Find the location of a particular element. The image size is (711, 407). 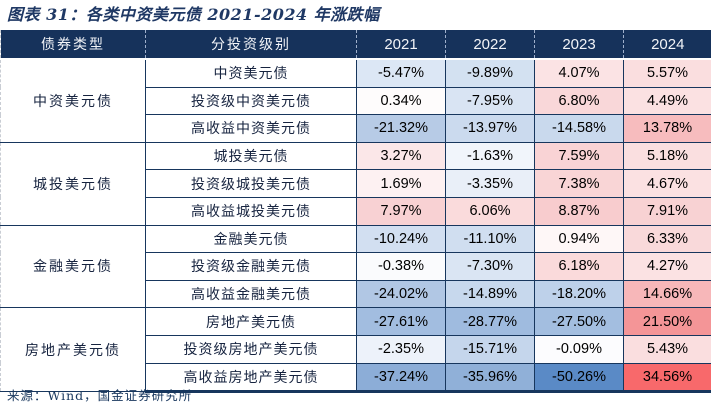

row-label: 中资美元债 is located at coordinates (251, 73).